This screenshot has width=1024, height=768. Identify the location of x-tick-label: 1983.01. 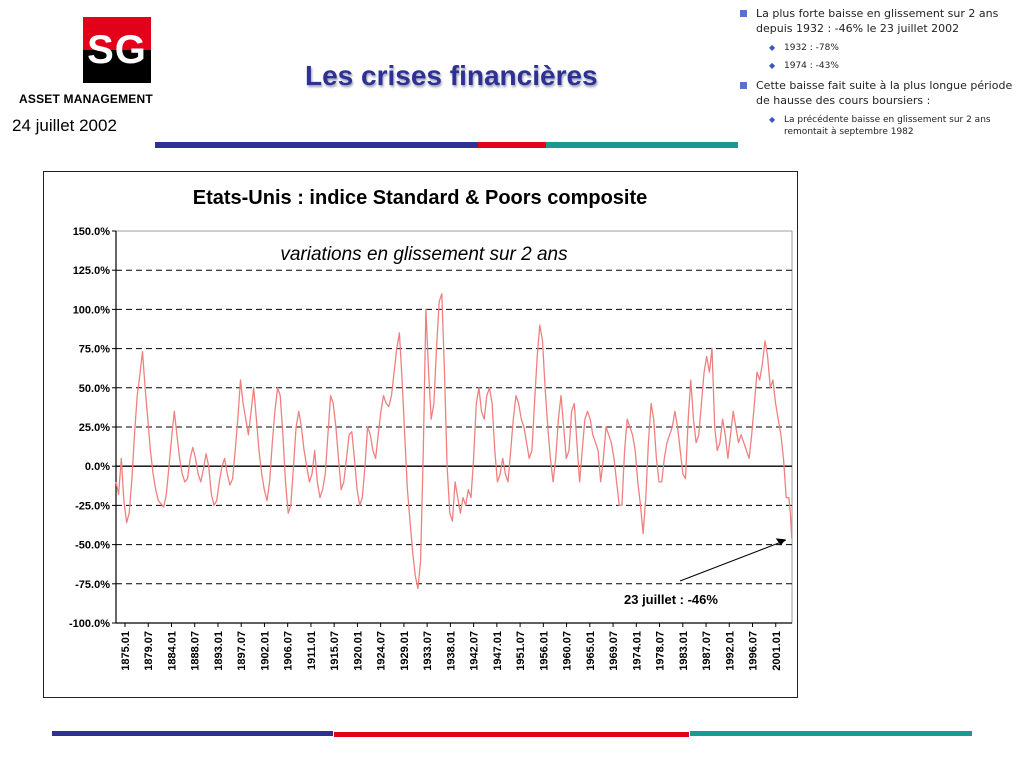
(684, 651).